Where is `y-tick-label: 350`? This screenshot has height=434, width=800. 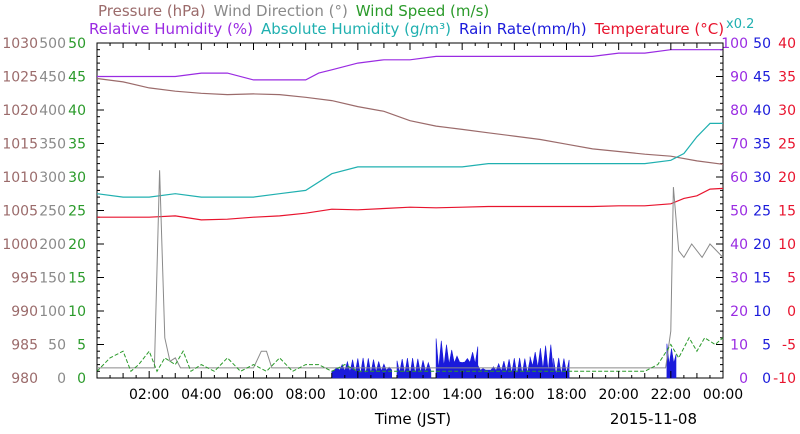
y-tick-label: 350 is located at coordinates (52, 145).